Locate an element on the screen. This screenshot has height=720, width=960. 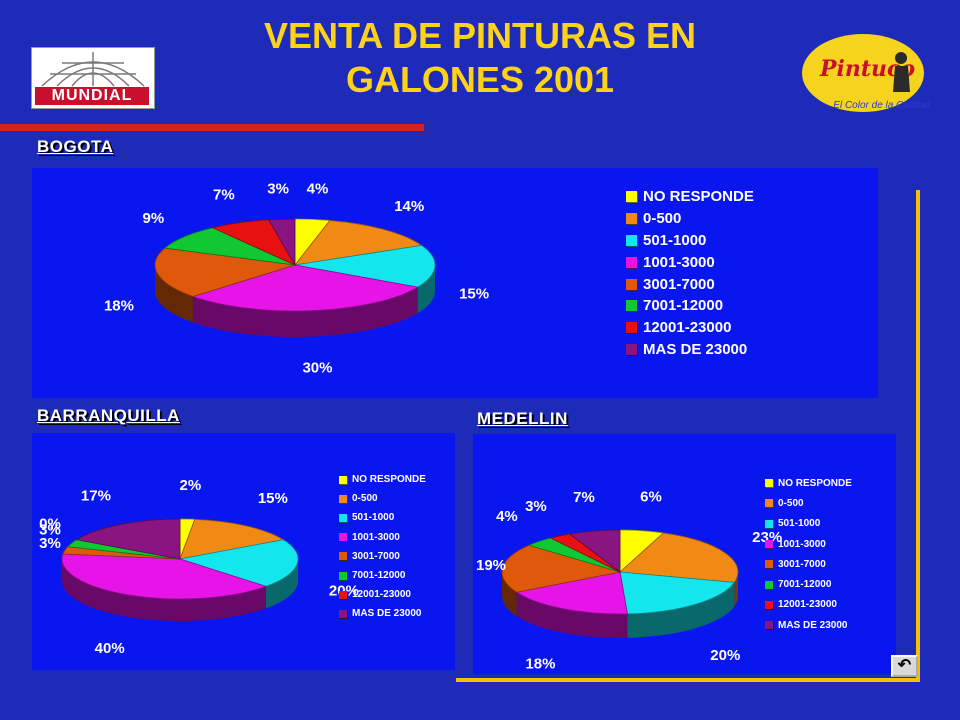
pie-chart-medellin: 6% 23% 20% 18% 19% 4% 3% 7% is located at coordinates (629, 581).